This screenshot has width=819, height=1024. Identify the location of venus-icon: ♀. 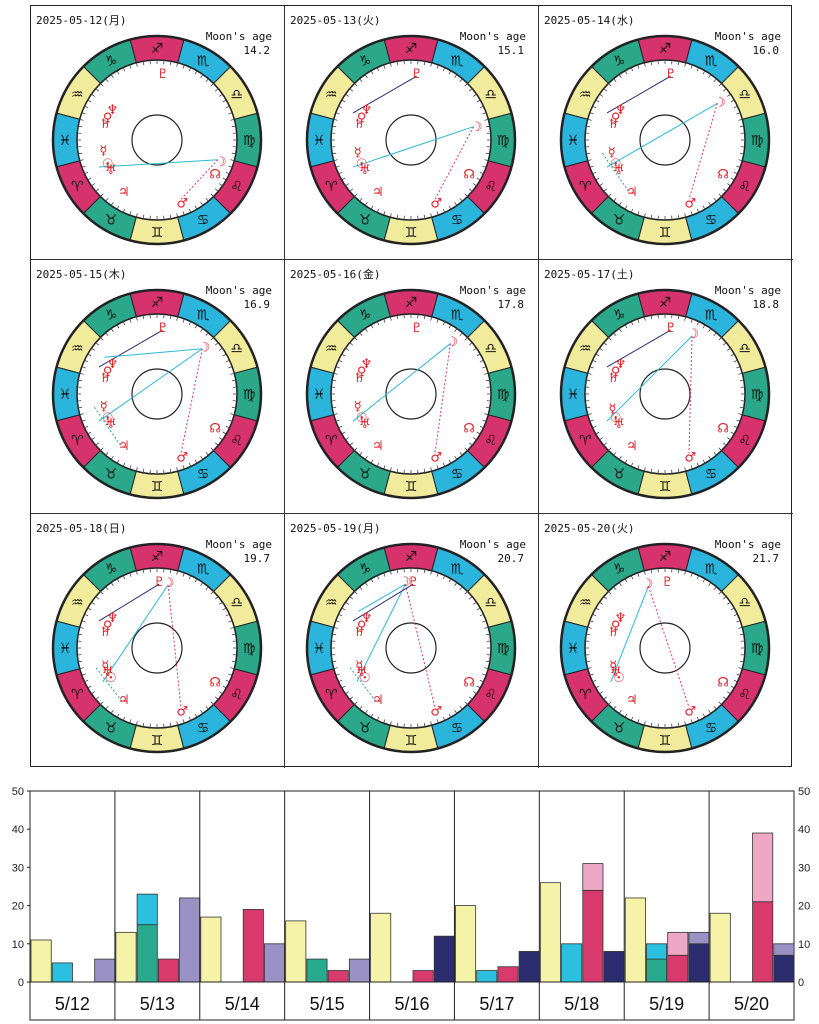
(362, 626).